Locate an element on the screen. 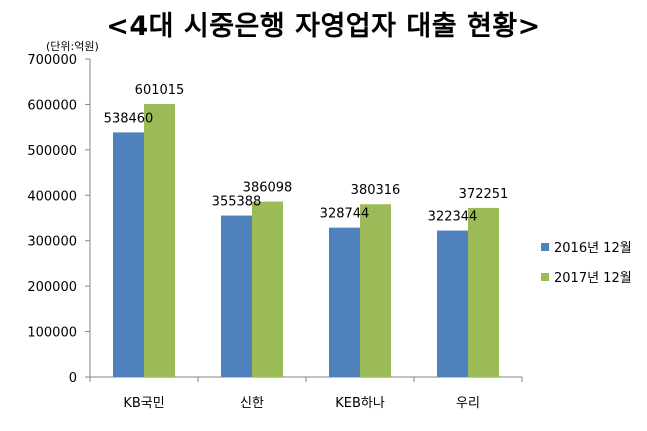 This screenshot has height=431, width=647. category-label: 신한 is located at coordinates (252, 403).